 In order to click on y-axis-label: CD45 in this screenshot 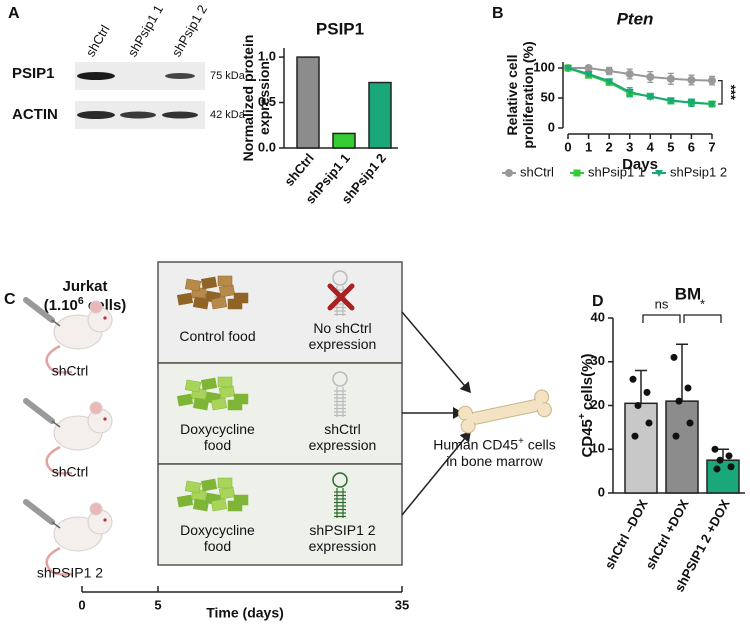, I will do `click(587, 438)`.